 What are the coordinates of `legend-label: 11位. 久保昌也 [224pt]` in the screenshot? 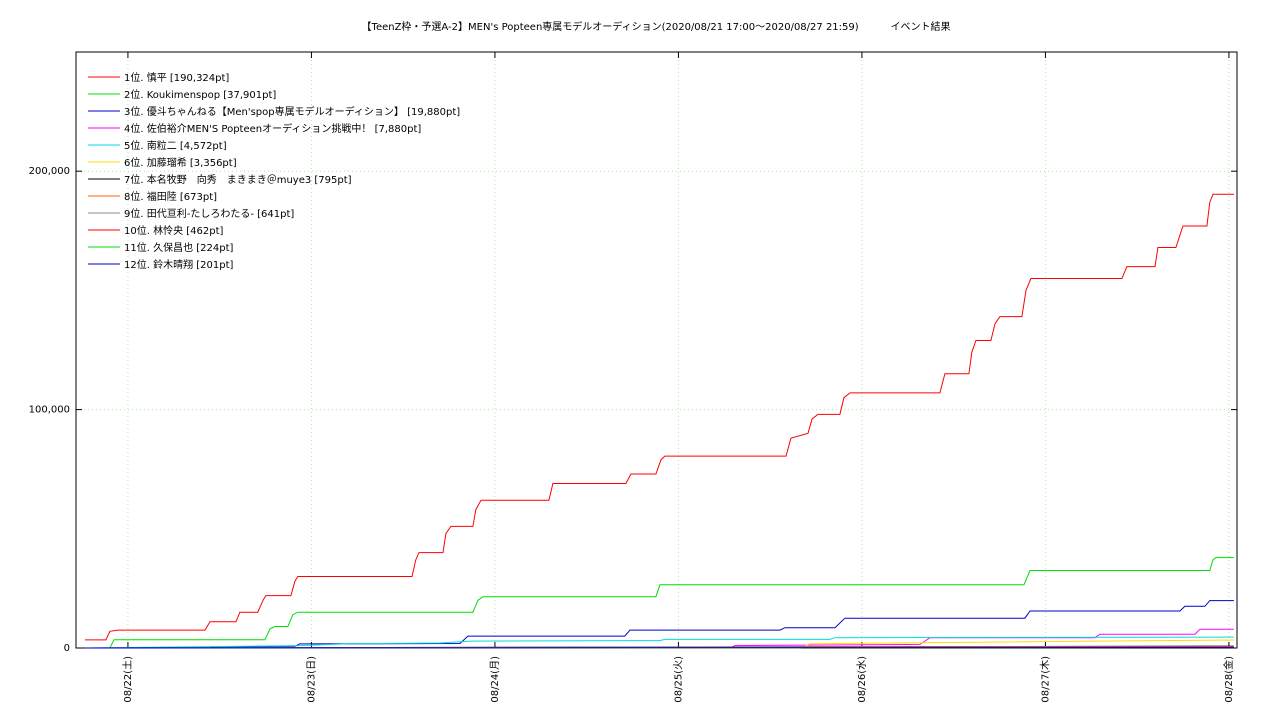 It's located at (179, 247).